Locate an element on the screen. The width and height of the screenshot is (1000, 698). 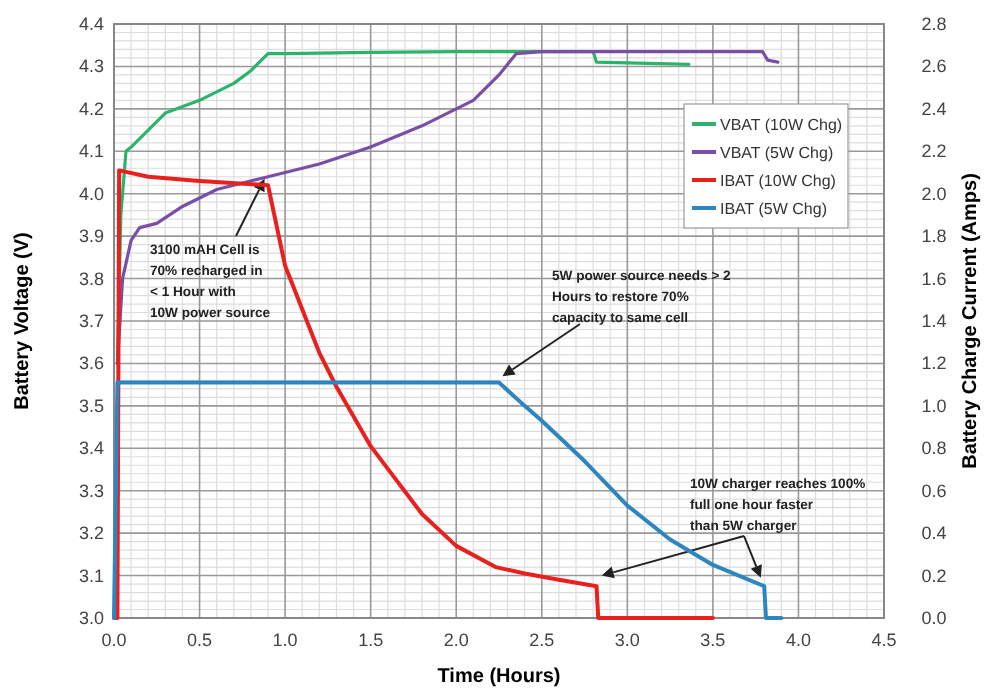
y-tick-label: 3.7 is located at coordinates (91, 321).